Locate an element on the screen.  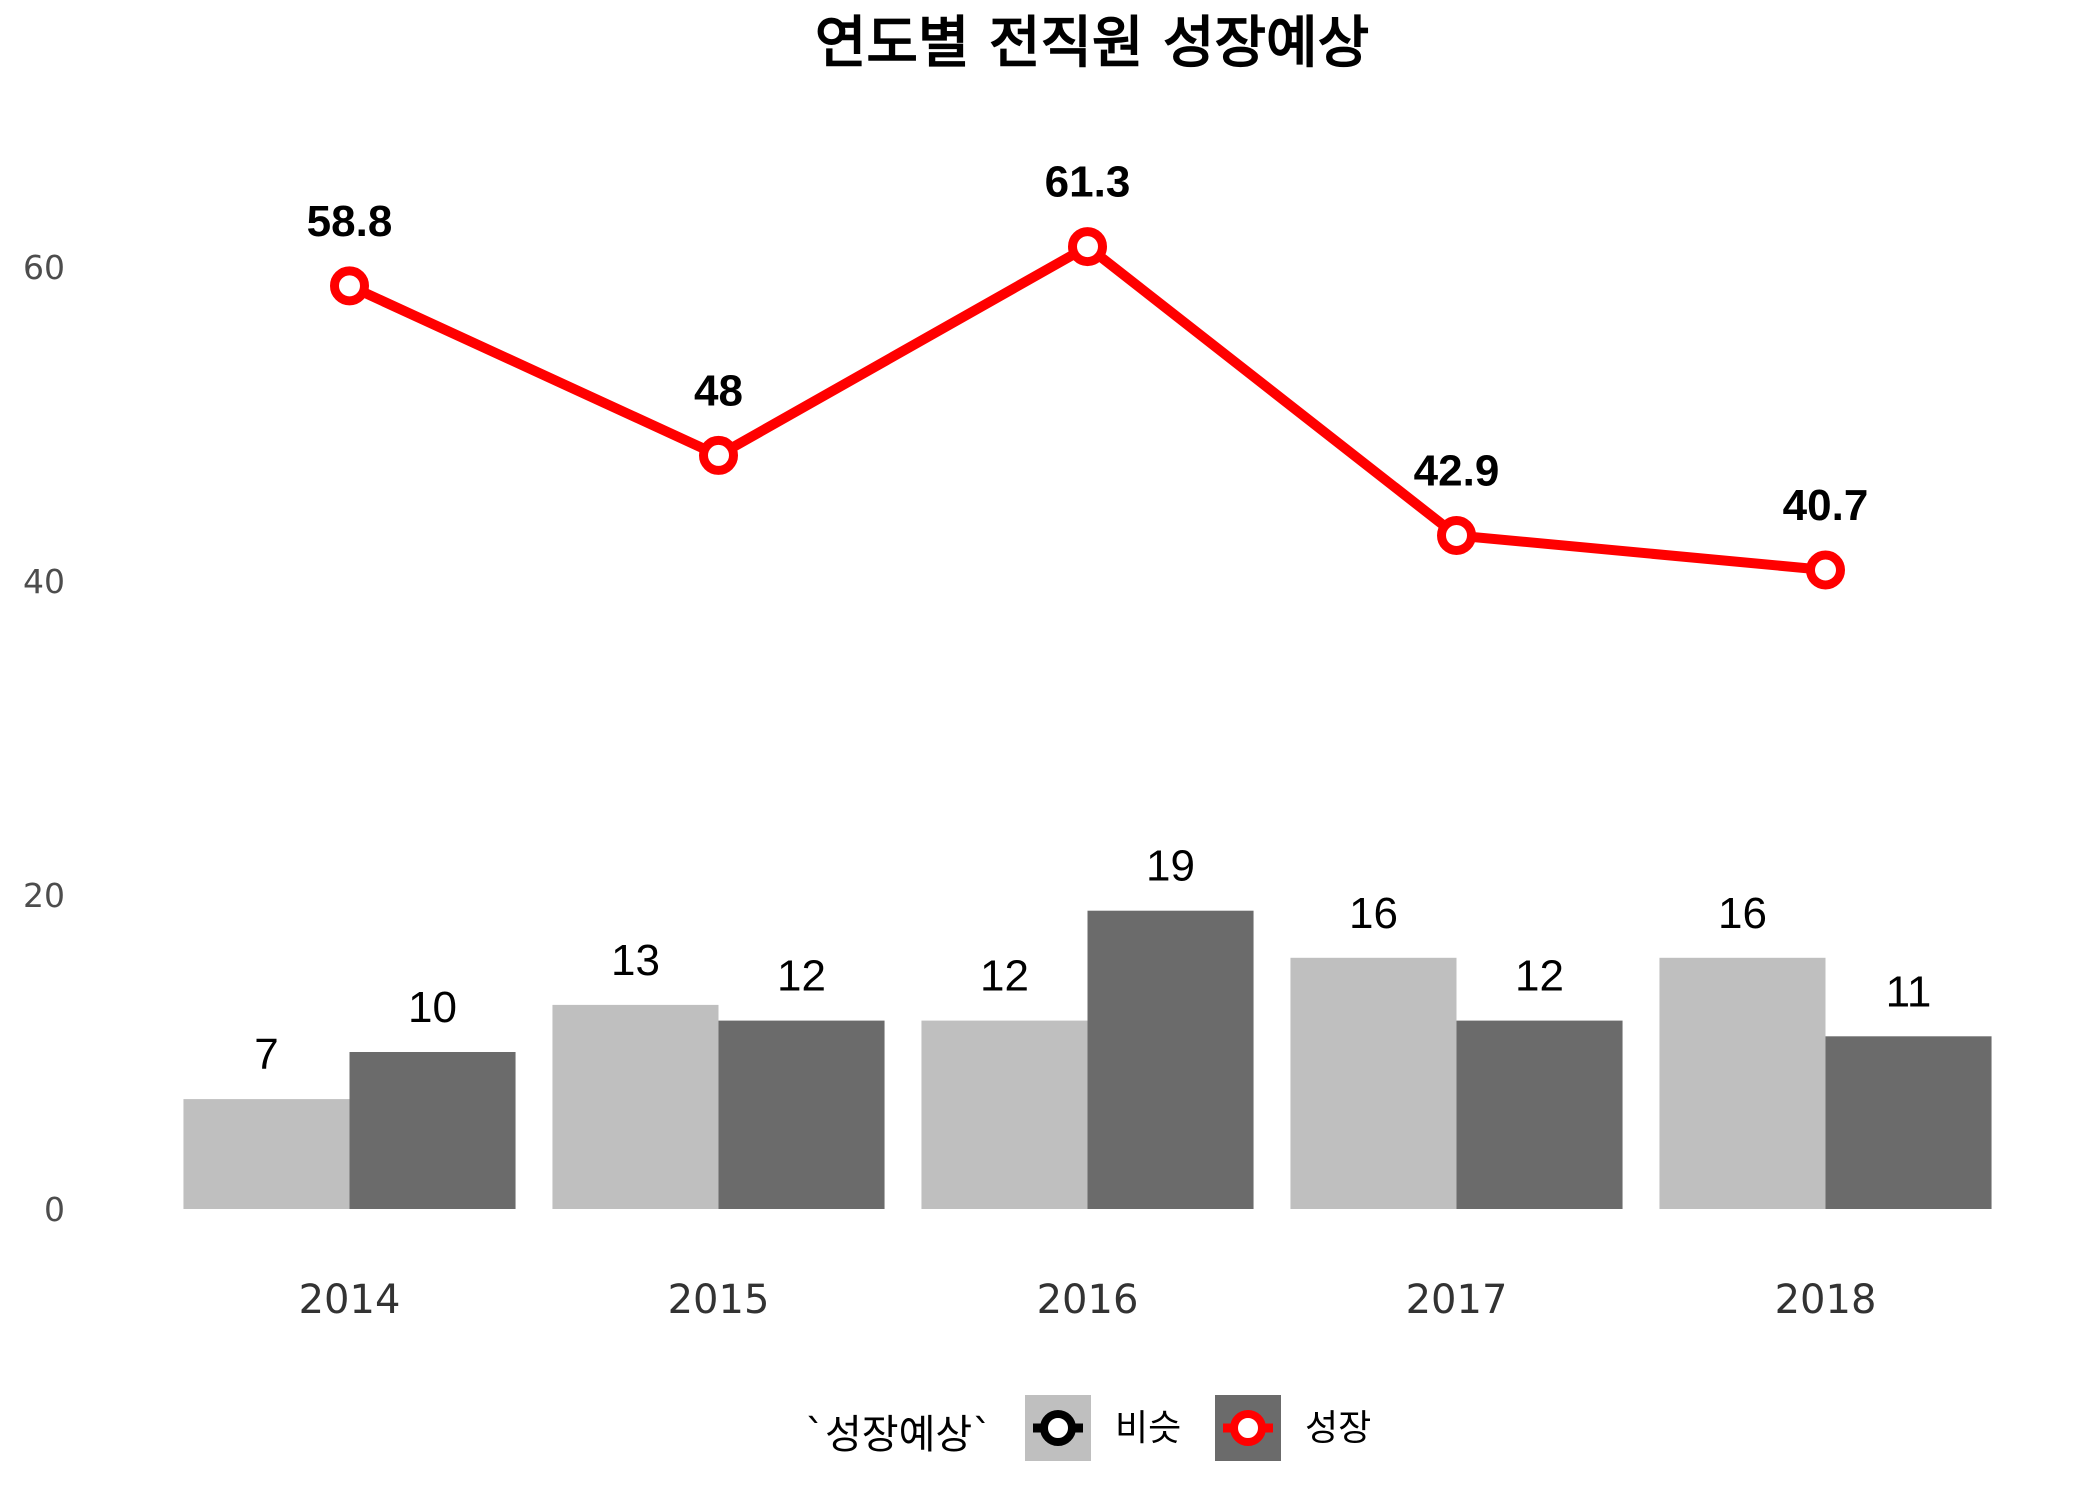
y-tick-label: 0 is located at coordinates (54, 1209).